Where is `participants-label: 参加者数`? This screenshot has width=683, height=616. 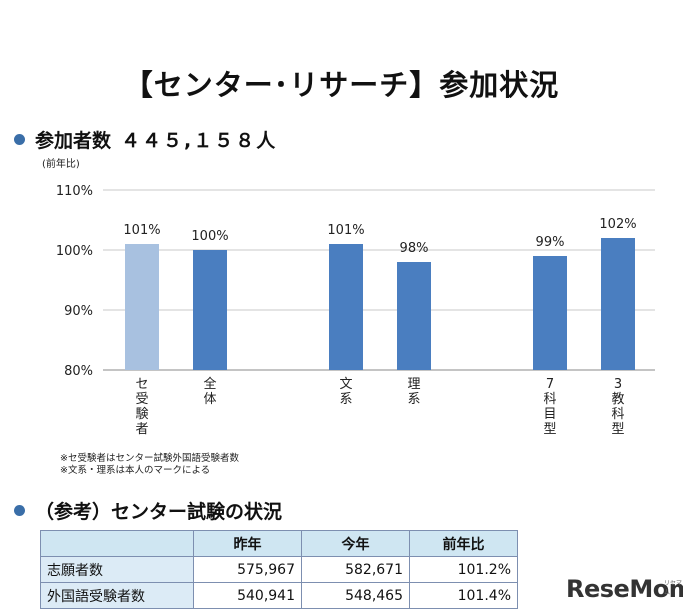 participants-label: 参加者数 is located at coordinates (73, 141).